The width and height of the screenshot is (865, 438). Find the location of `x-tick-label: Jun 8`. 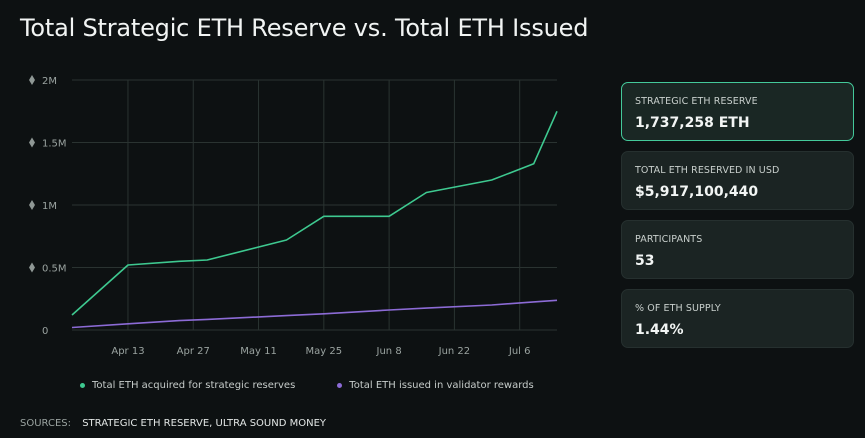

x-tick-label: Jun 8 is located at coordinates (389, 351).